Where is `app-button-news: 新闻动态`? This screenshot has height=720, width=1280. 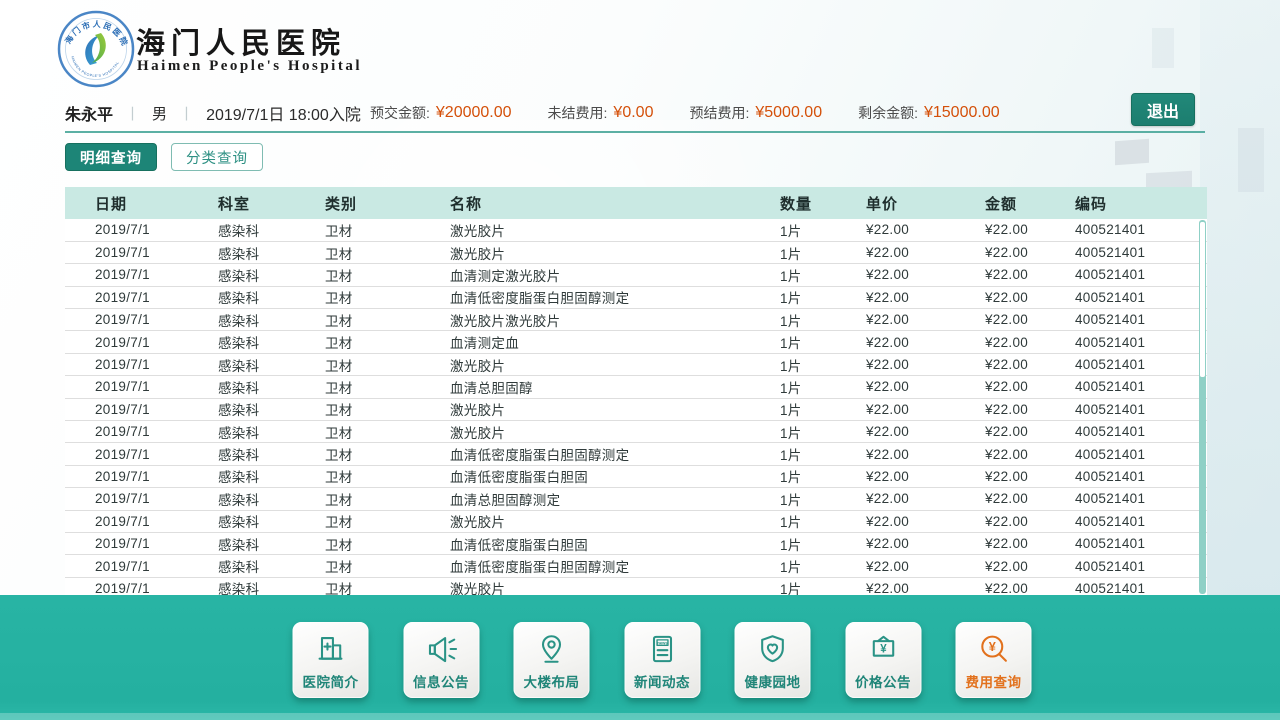
app-button-news: 新闻动态 is located at coordinates (662, 660).